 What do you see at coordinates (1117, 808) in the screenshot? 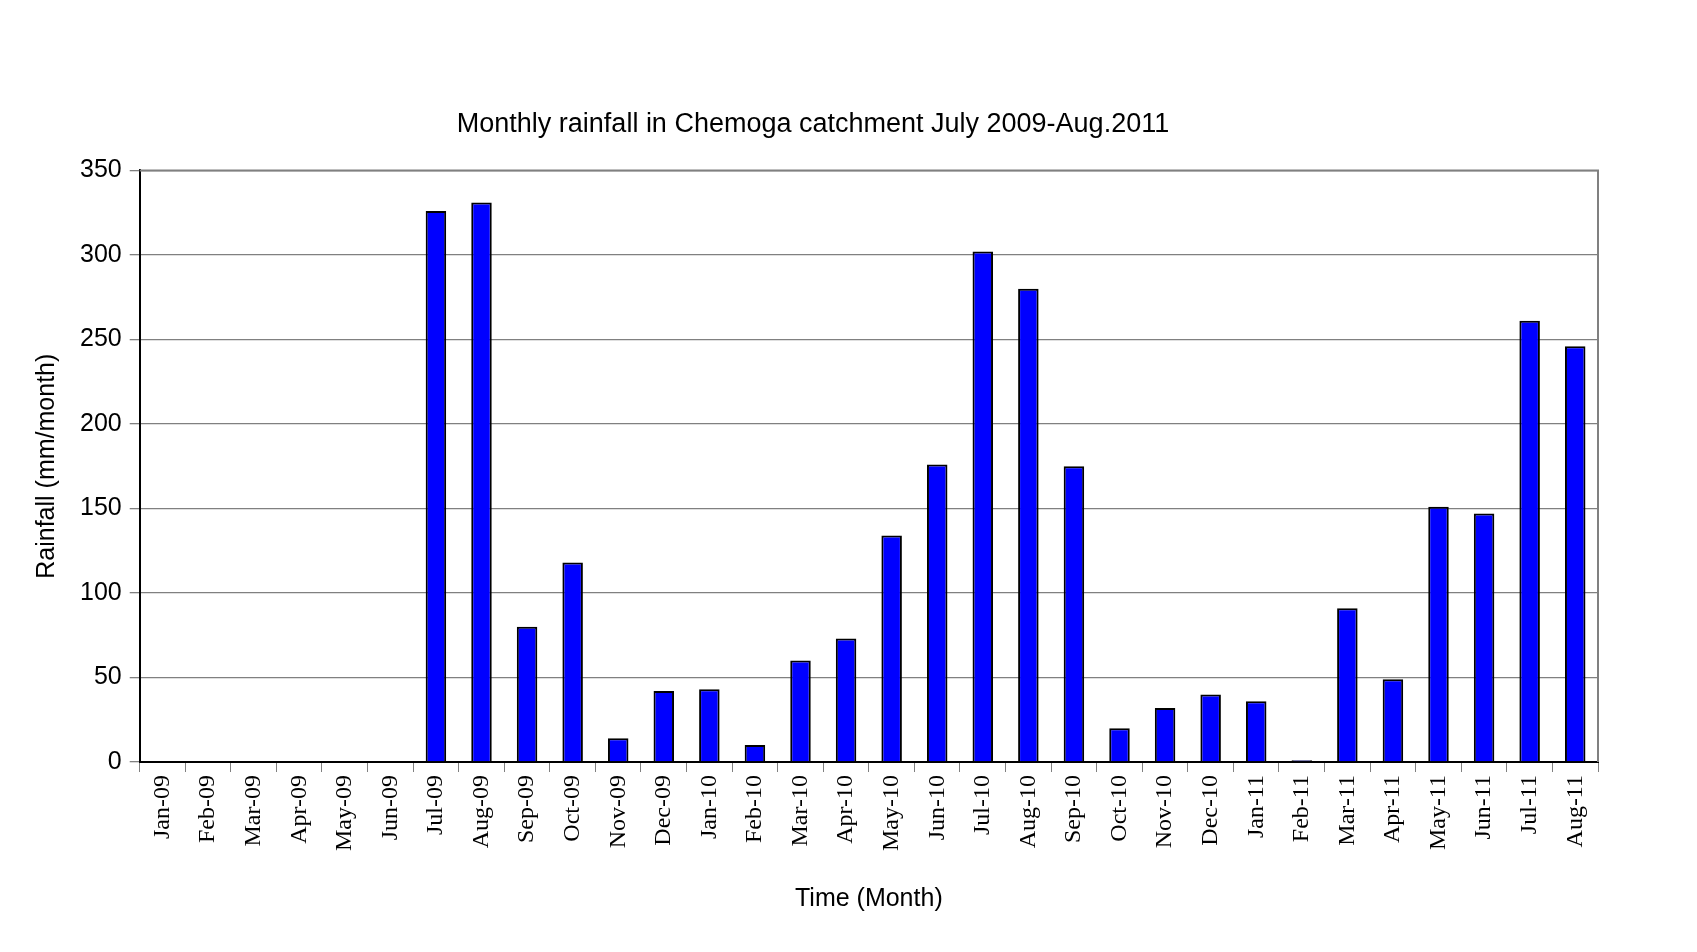
I see `x-tick-label: Oct-10` at bounding box center [1117, 808].